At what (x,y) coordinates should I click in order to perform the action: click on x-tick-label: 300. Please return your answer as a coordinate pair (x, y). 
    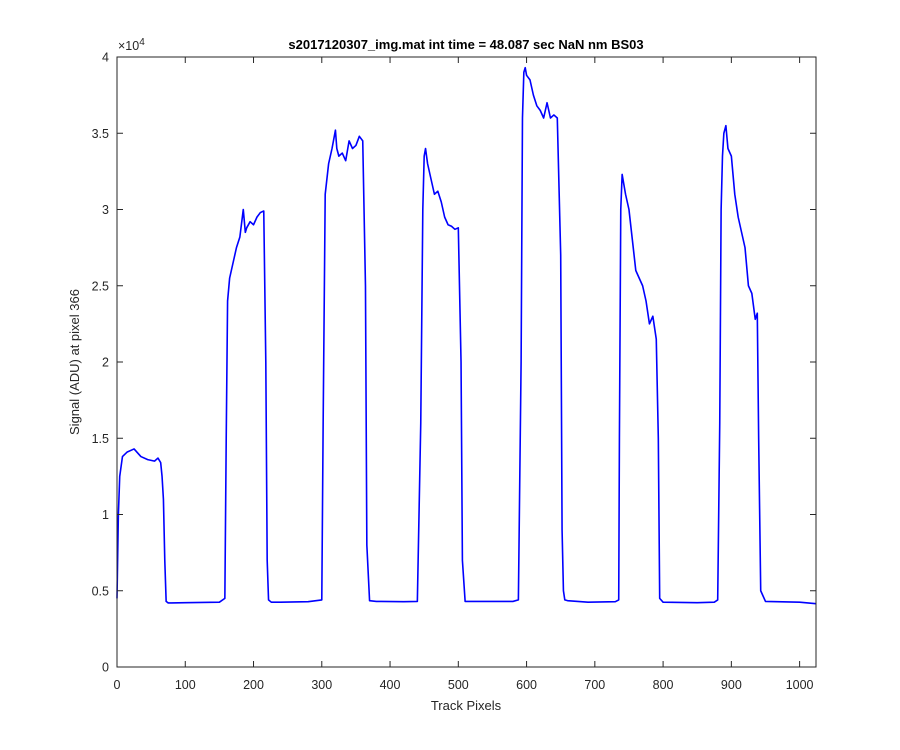
    Looking at the image, I should click on (321, 685).